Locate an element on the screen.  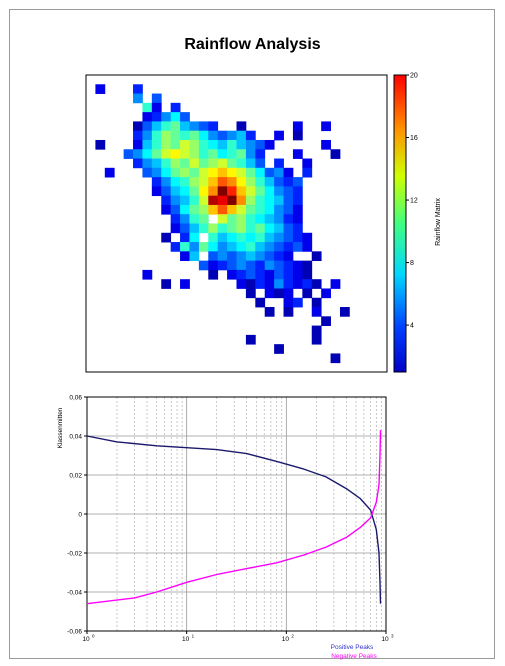
x-axis-ticks: 10 0 10 1 10 2 10 3 is located at coordinates (238, 637).